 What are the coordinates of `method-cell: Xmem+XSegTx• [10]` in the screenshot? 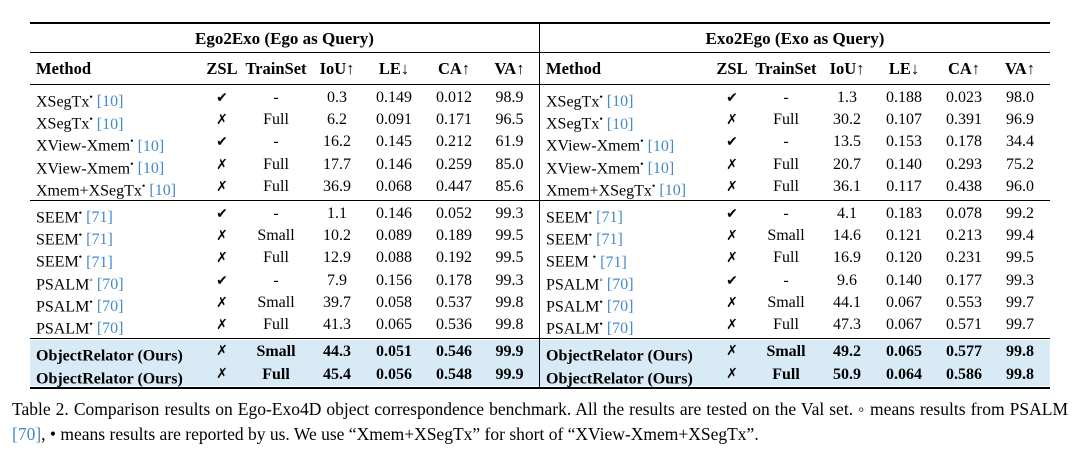 It's located at (119, 189).